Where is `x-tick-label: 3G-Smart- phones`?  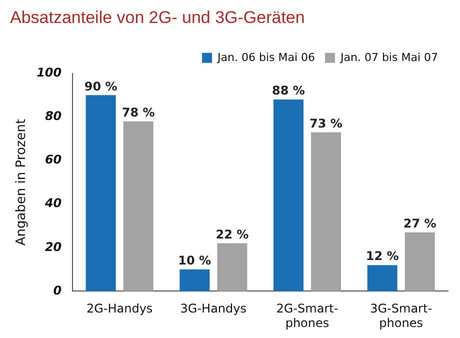 x-tick-label: 3G-Smart- phones is located at coordinates (401, 316).